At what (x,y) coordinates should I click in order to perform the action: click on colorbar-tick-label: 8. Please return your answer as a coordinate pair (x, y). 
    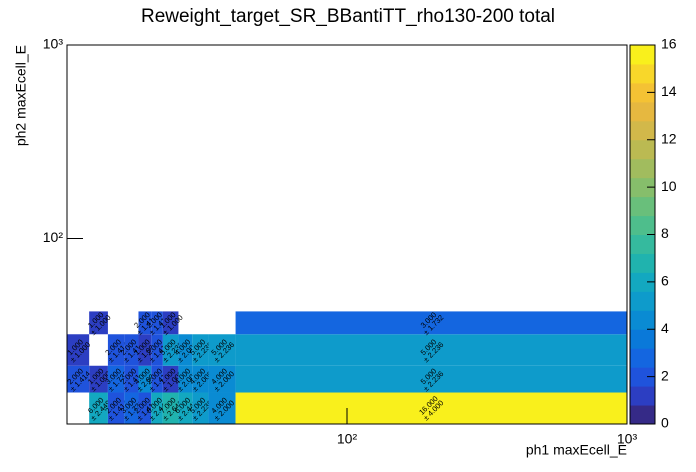
    Looking at the image, I should click on (665, 233).